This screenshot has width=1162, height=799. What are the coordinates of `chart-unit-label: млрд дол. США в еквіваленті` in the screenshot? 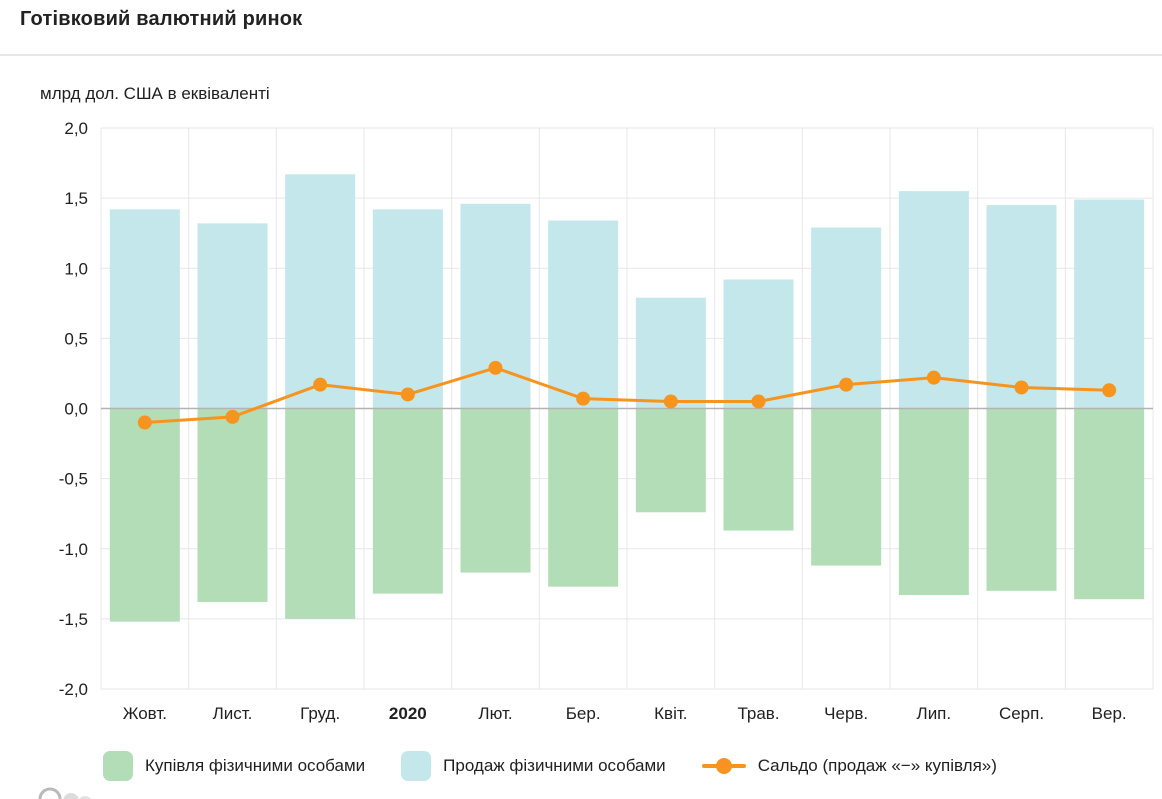 It's located at (155, 93).